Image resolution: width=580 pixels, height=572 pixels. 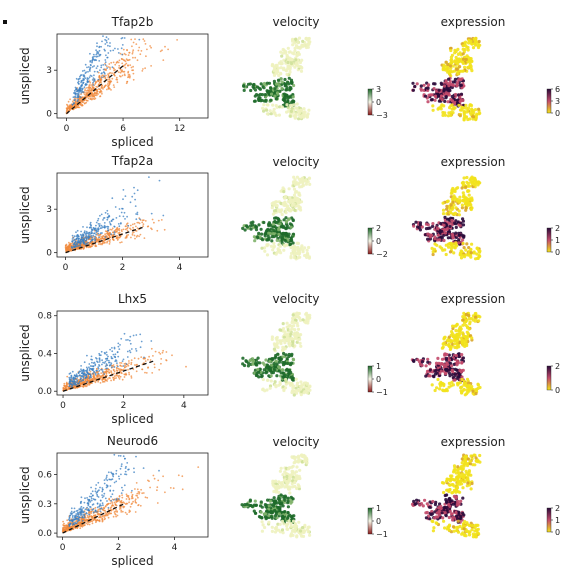 What do you see at coordinates (5, 22) in the screenshot?
I see `corner-marker` at bounding box center [5, 22].